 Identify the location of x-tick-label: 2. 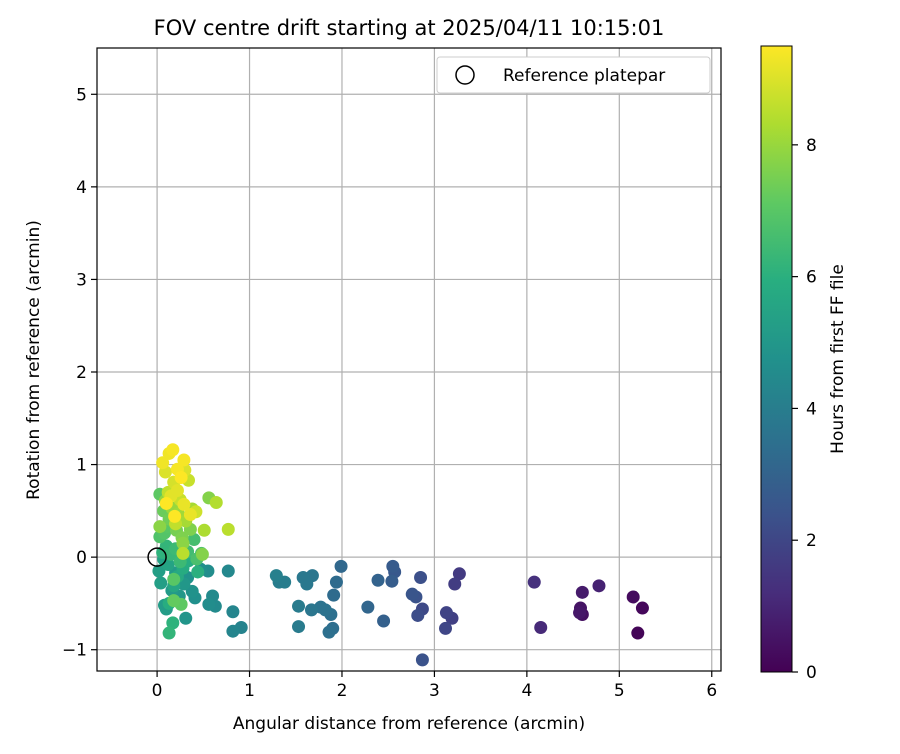
(342, 691).